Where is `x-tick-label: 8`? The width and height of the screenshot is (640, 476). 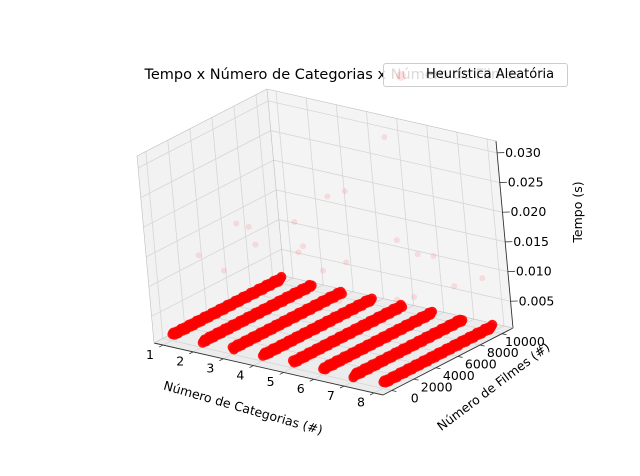
x-tick-label: 8 is located at coordinates (361, 402).